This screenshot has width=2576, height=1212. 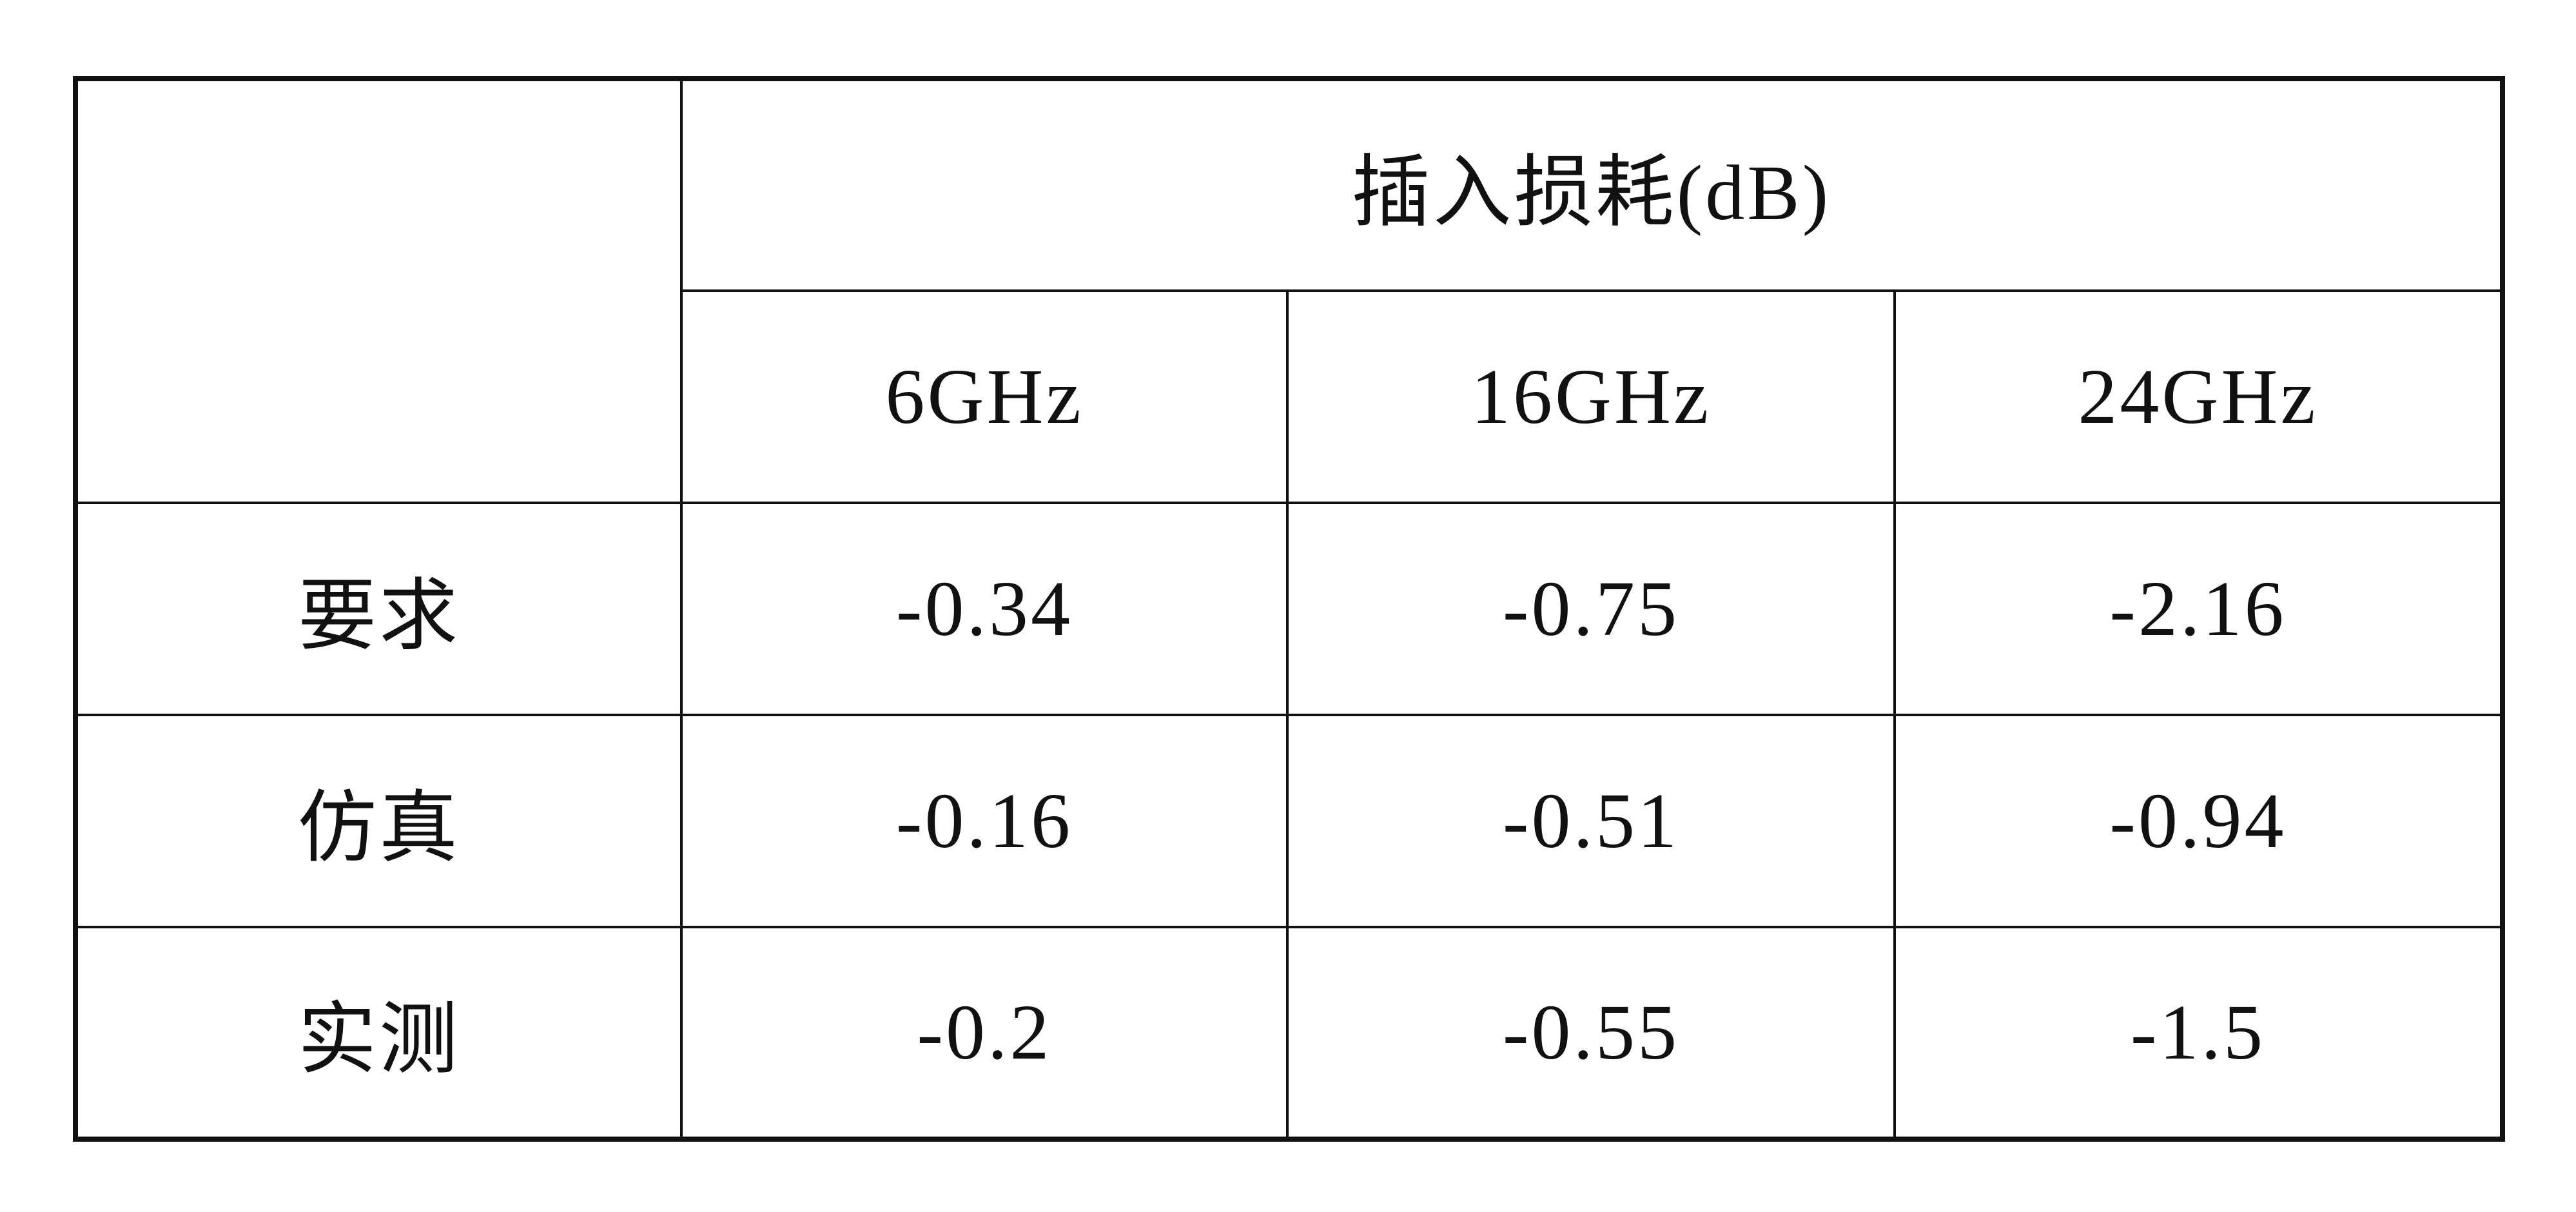 I want to click on column-header: 24GHz, so click(x=2198, y=396).